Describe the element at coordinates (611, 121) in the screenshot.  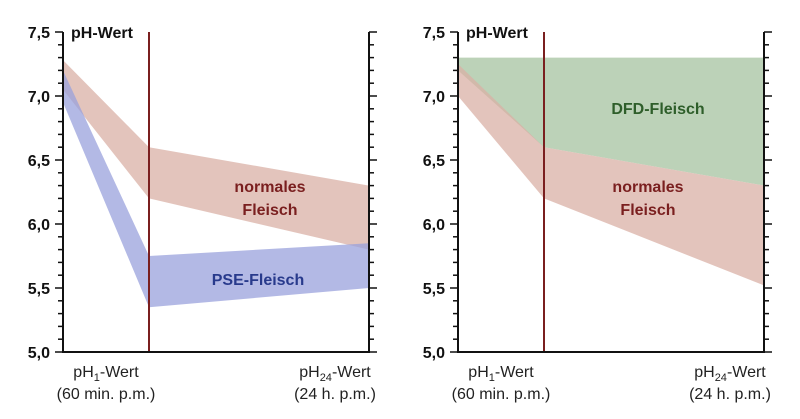
I see `band-dfd` at that location.